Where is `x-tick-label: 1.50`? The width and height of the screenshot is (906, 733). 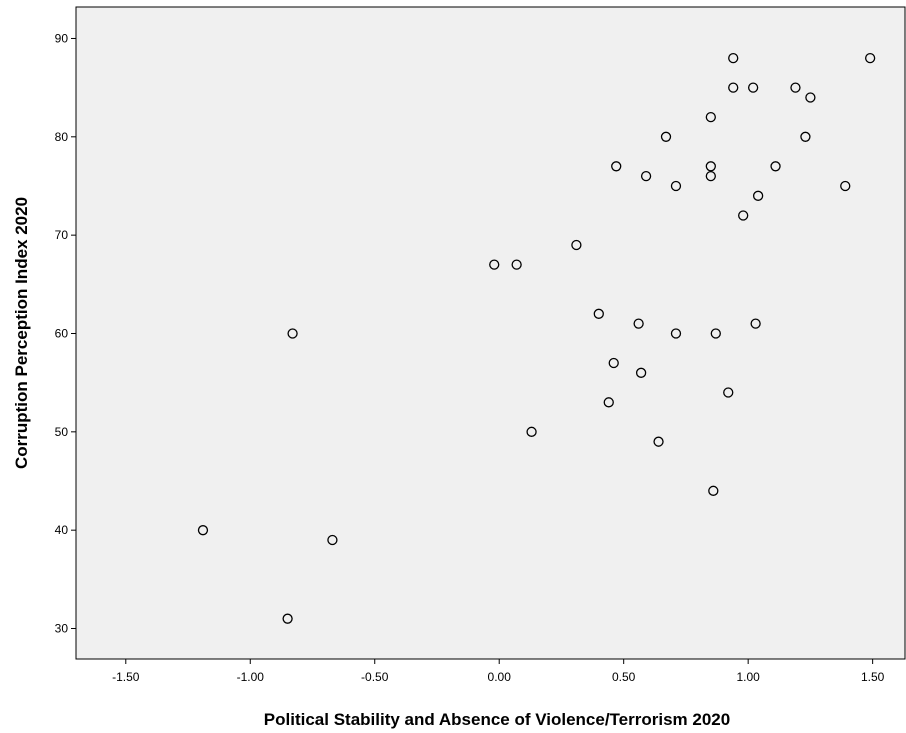 x-tick-label: 1.50 is located at coordinates (873, 677).